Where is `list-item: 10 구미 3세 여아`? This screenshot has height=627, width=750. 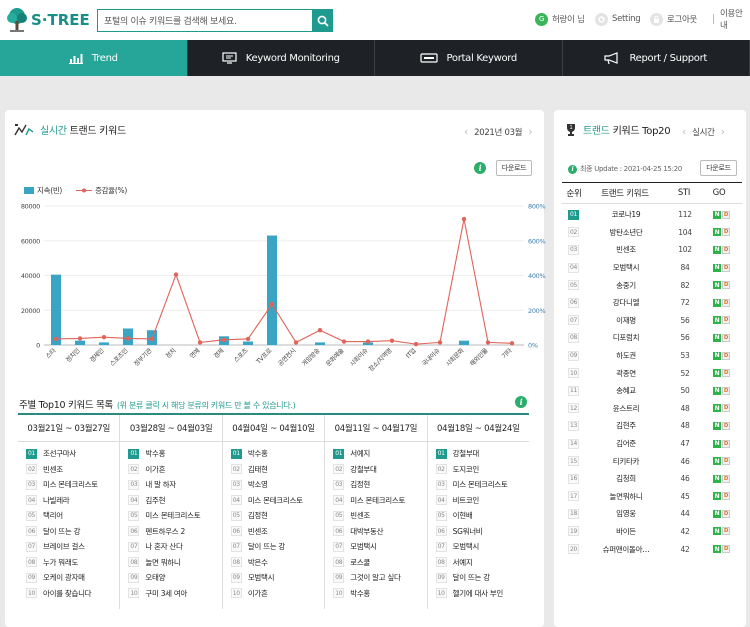
list-item: 10 구미 3세 여아 is located at coordinates (170, 594).